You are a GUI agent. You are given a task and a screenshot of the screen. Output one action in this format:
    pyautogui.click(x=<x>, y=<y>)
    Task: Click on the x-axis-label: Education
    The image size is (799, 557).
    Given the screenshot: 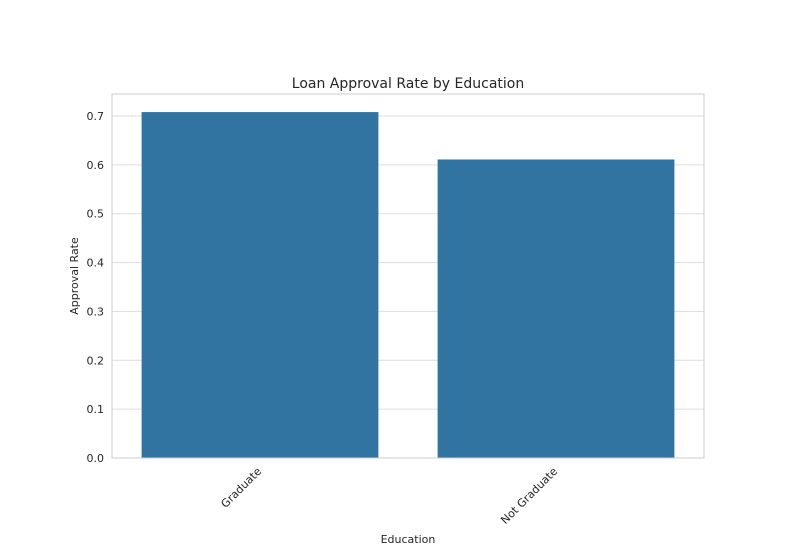 What is the action you would take?
    pyautogui.click(x=408, y=539)
    